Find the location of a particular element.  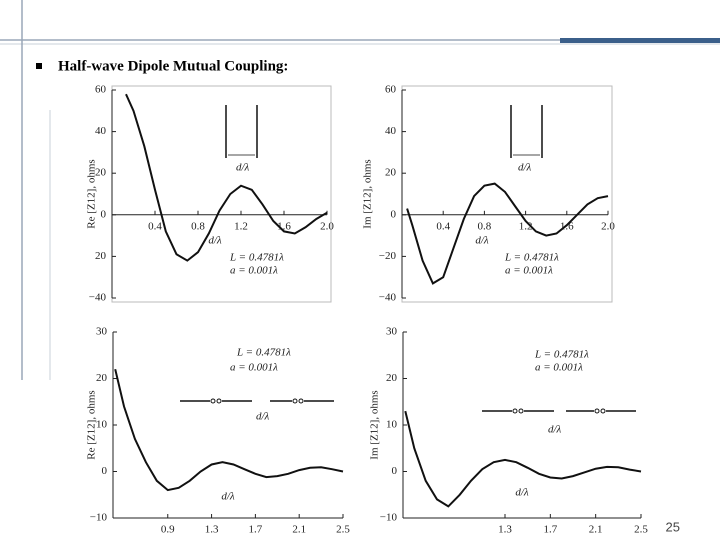

accent-bar is located at coordinates (640, 40).